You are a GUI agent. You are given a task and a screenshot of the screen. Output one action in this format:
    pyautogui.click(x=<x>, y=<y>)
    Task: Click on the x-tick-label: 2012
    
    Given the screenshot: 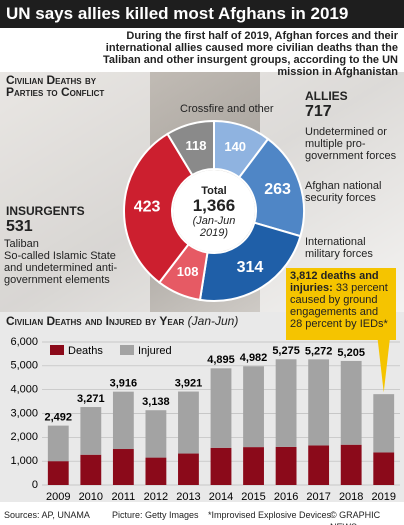 What is the action you would take?
    pyautogui.click(x=156, y=497)
    